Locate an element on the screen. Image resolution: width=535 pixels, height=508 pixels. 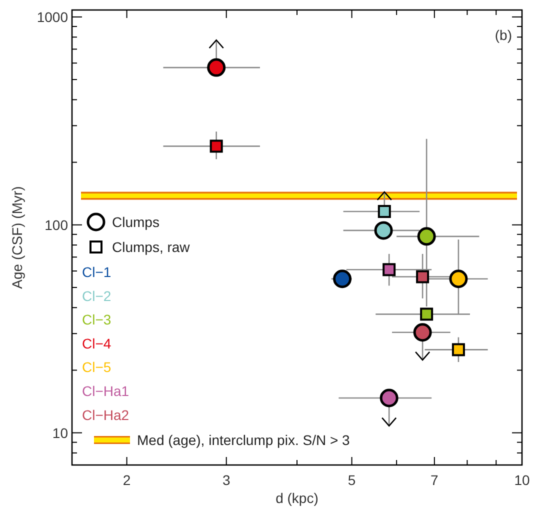
text: Cl−3 is located at coordinates (97, 320).